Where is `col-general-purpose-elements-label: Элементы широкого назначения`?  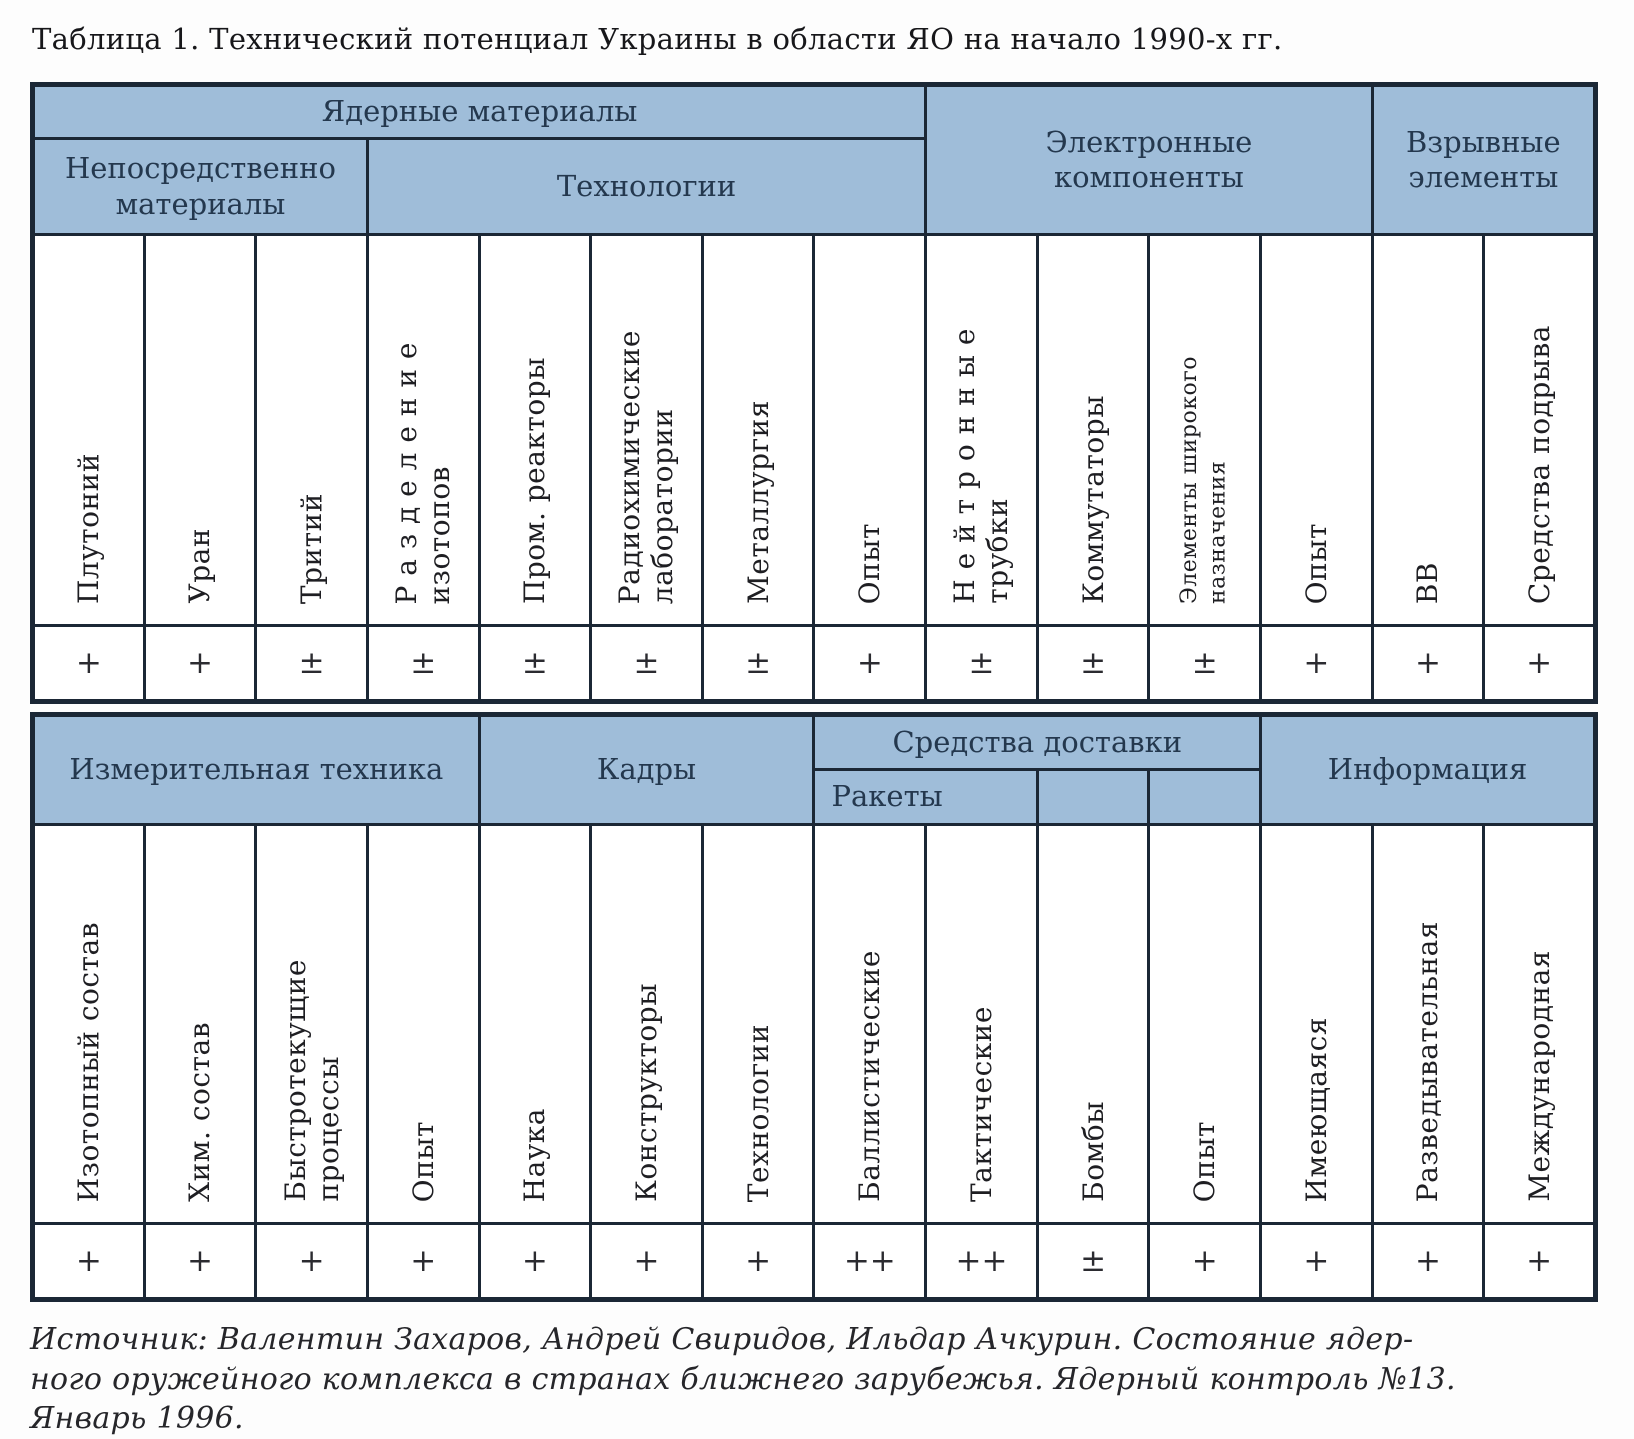 col-general-purpose-elements-label: Элементы широкого назначения is located at coordinates (1204, 479).